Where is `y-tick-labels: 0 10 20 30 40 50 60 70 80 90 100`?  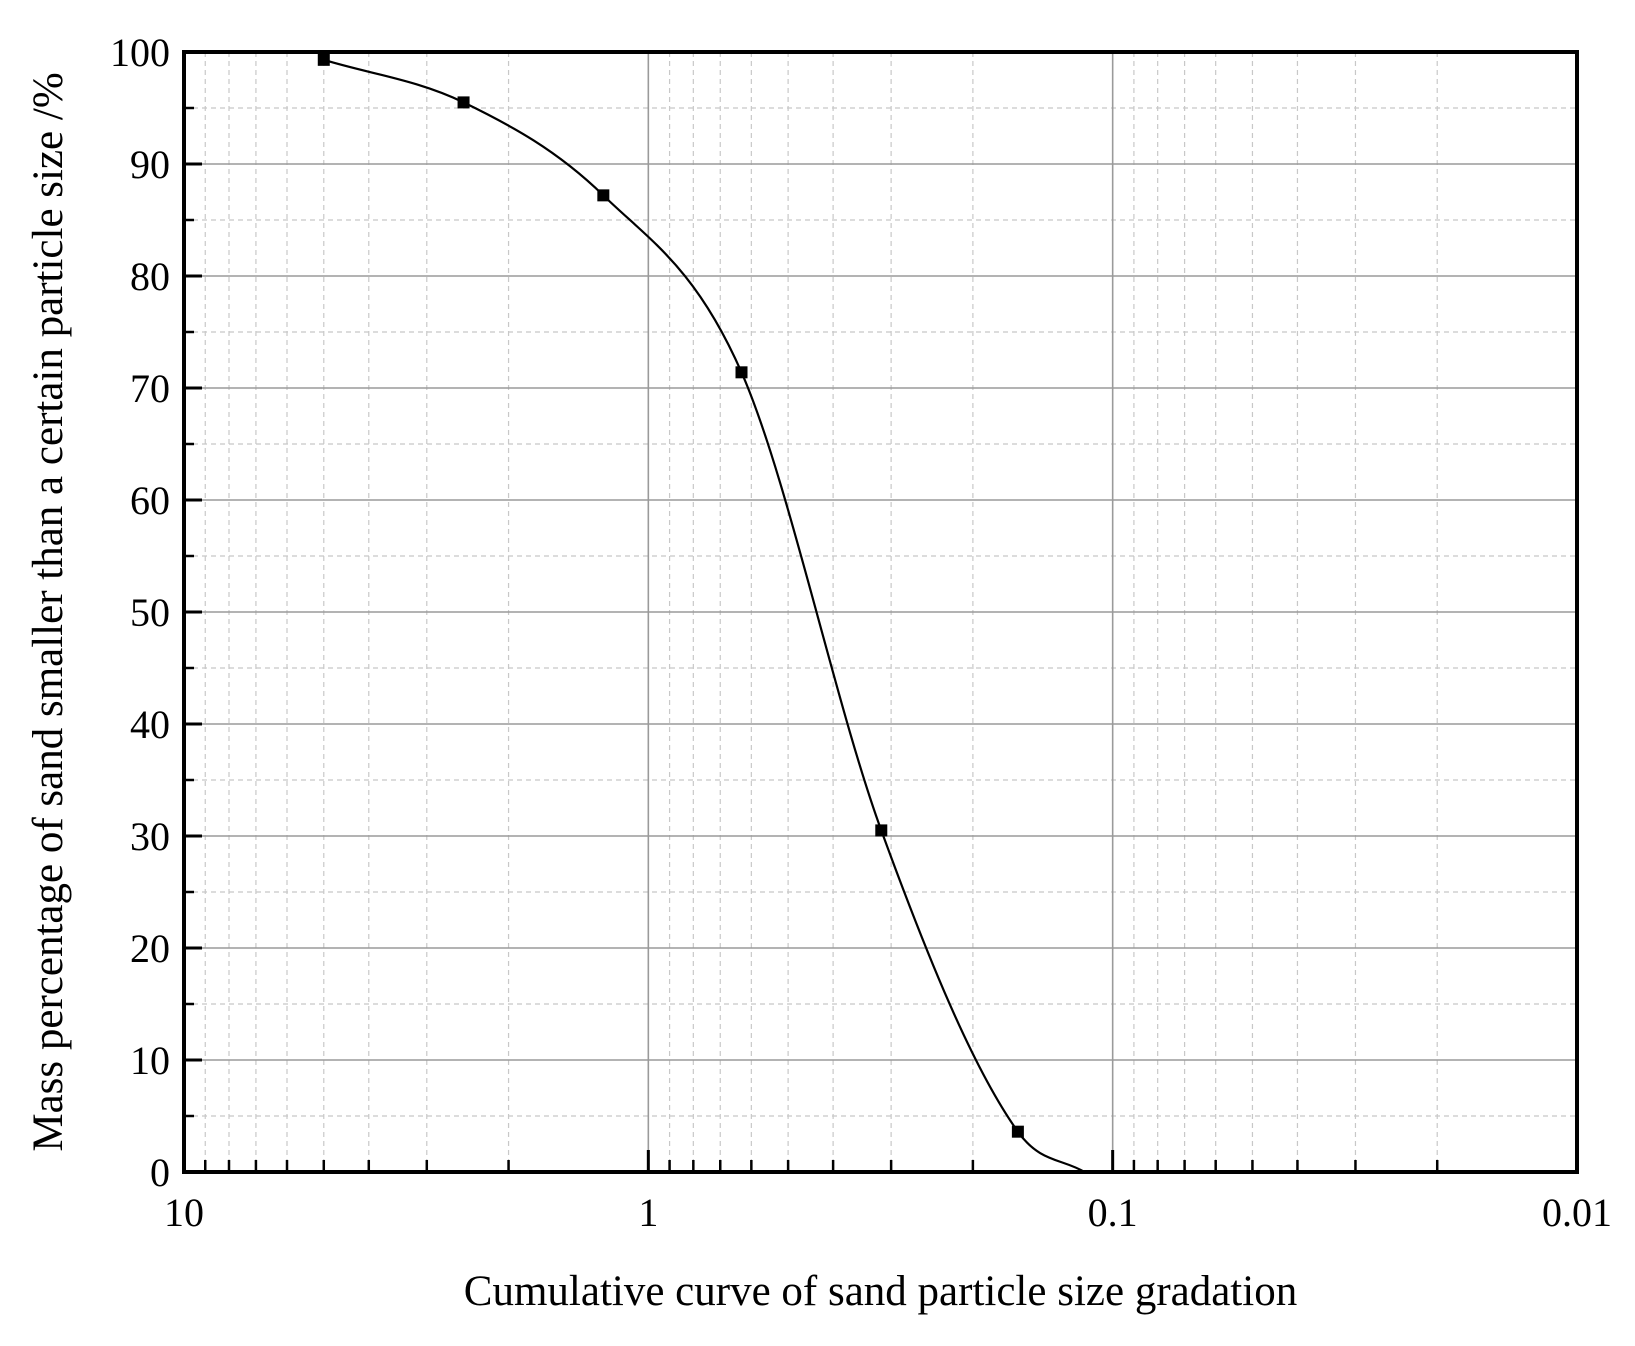 y-tick-labels: 0 10 20 30 40 50 60 70 80 90 100 is located at coordinates (140, 612).